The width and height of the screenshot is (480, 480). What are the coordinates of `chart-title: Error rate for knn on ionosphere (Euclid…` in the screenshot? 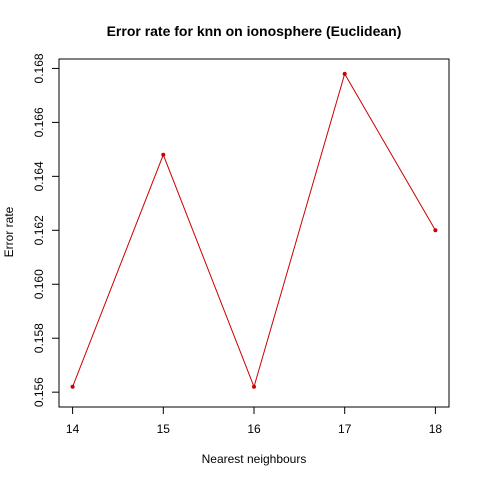 It's located at (254, 31).